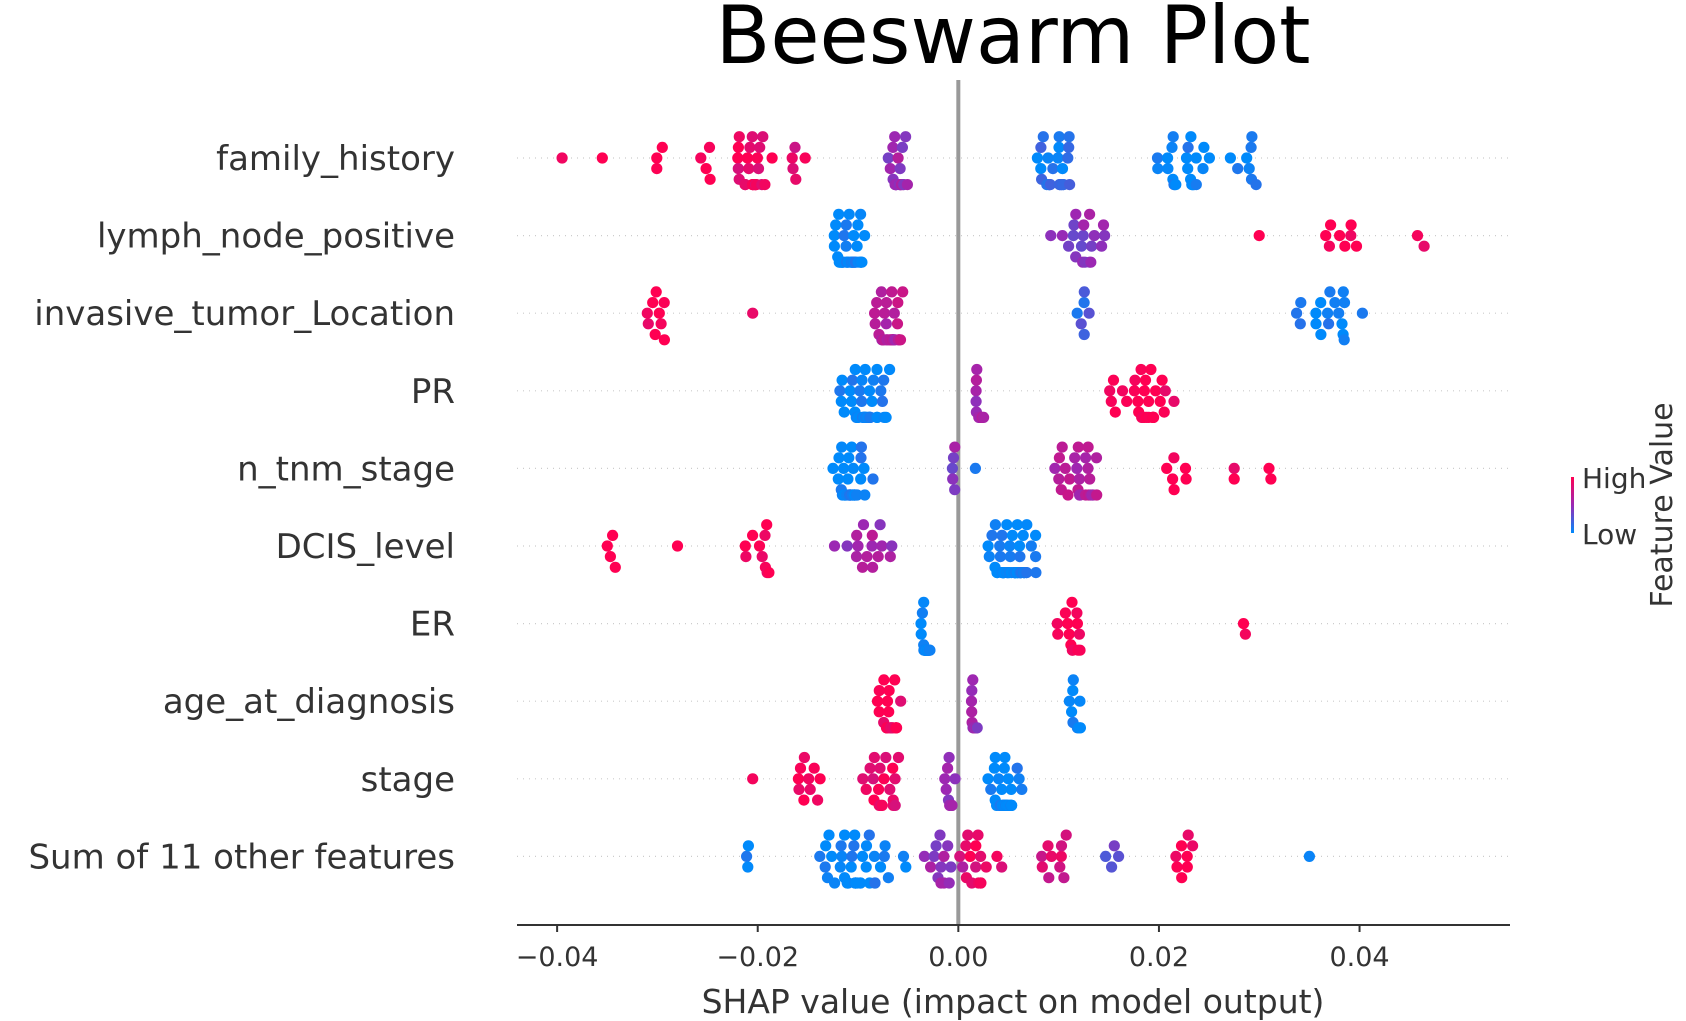 Image resolution: width=1686 pixels, height=1021 pixels. What do you see at coordinates (433, 392) in the screenshot?
I see `feature-label: PR` at bounding box center [433, 392].